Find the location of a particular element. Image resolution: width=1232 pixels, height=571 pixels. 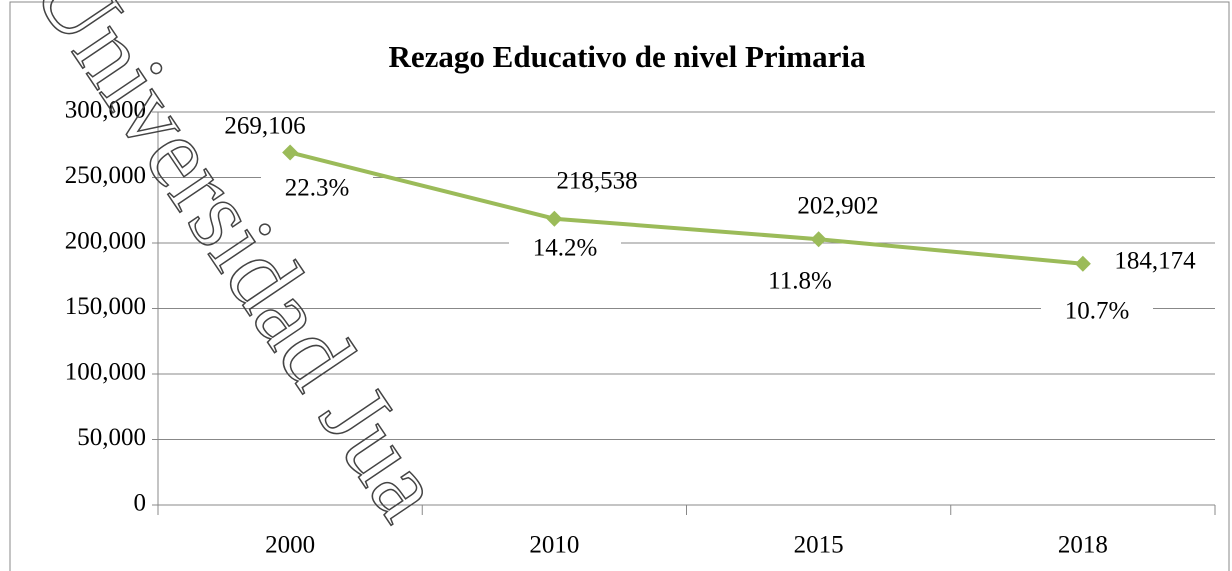

annotation: 11.8% is located at coordinates (800, 281).